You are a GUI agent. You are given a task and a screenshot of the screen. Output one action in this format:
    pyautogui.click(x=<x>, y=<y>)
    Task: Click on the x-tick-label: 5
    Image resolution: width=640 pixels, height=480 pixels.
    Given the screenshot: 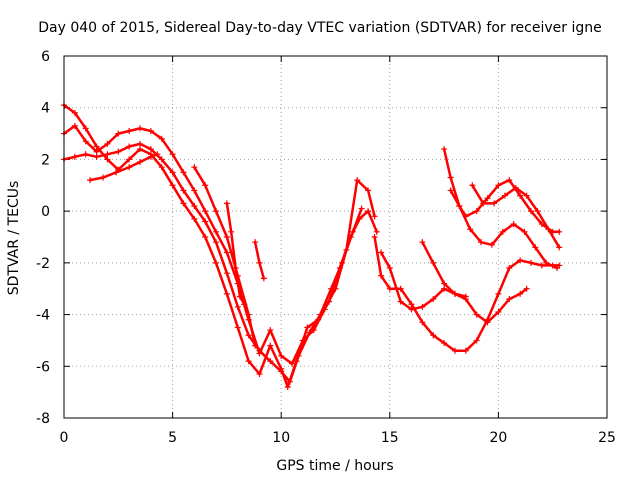 What is the action you would take?
    pyautogui.click(x=172, y=438)
    